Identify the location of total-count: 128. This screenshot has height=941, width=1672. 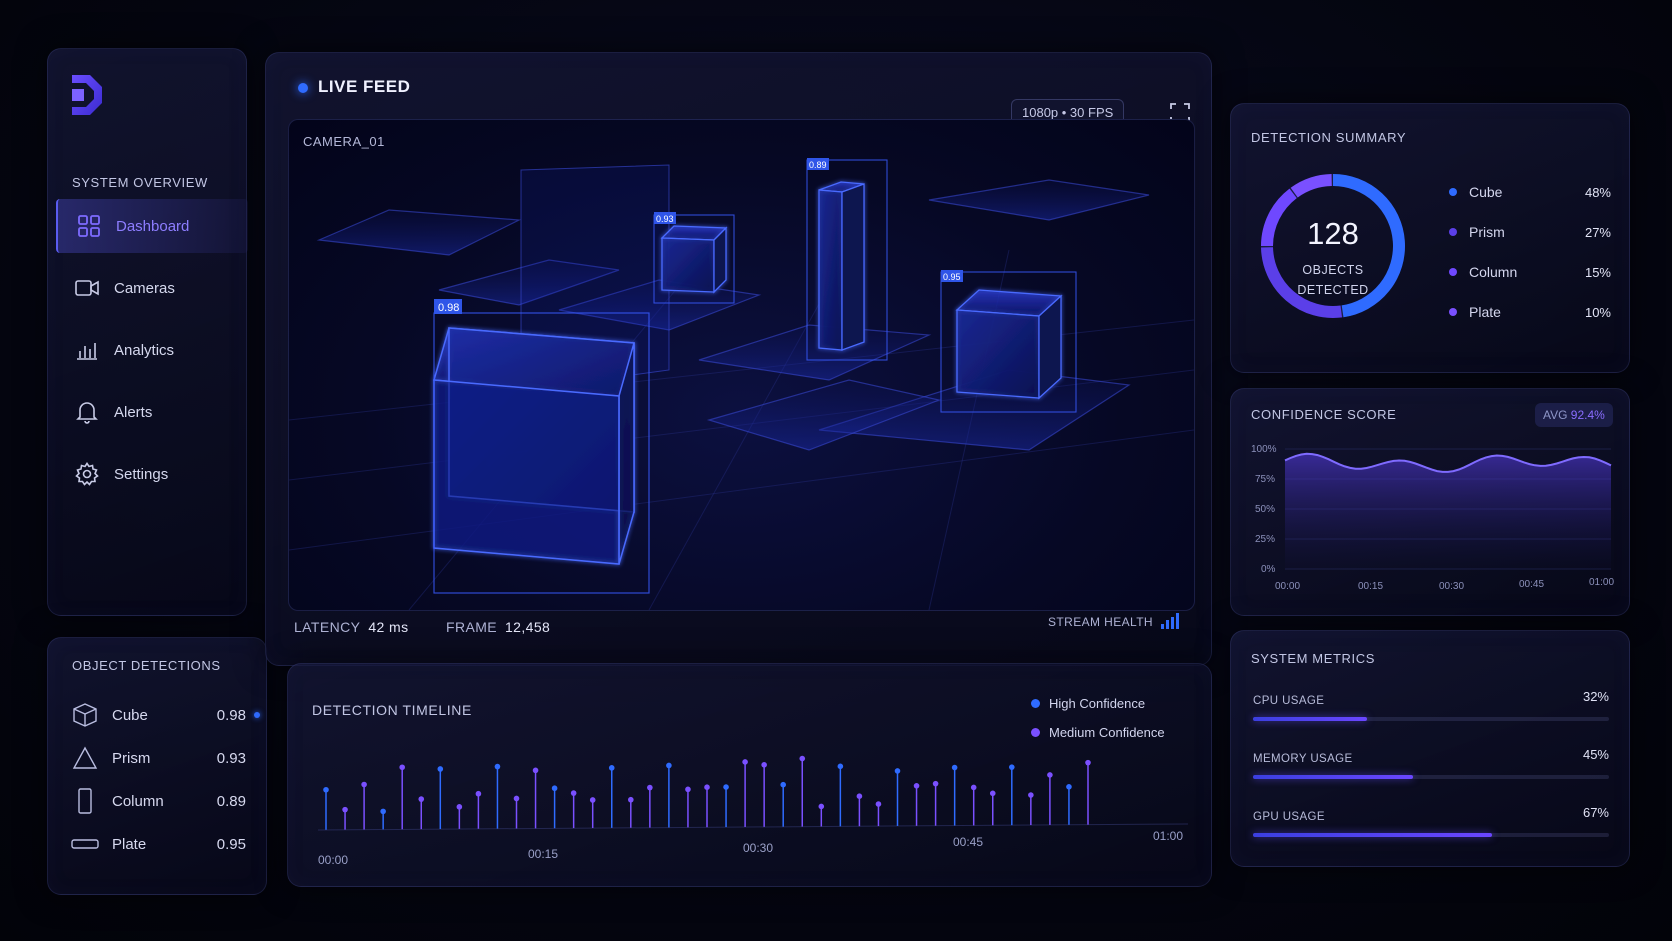
(1333, 233).